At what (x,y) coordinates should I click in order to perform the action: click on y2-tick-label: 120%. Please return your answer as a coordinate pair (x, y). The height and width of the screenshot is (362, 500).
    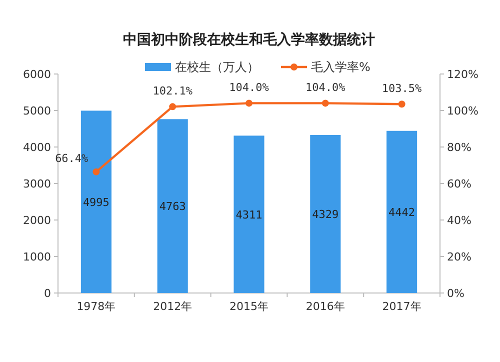
    Looking at the image, I should click on (462, 74).